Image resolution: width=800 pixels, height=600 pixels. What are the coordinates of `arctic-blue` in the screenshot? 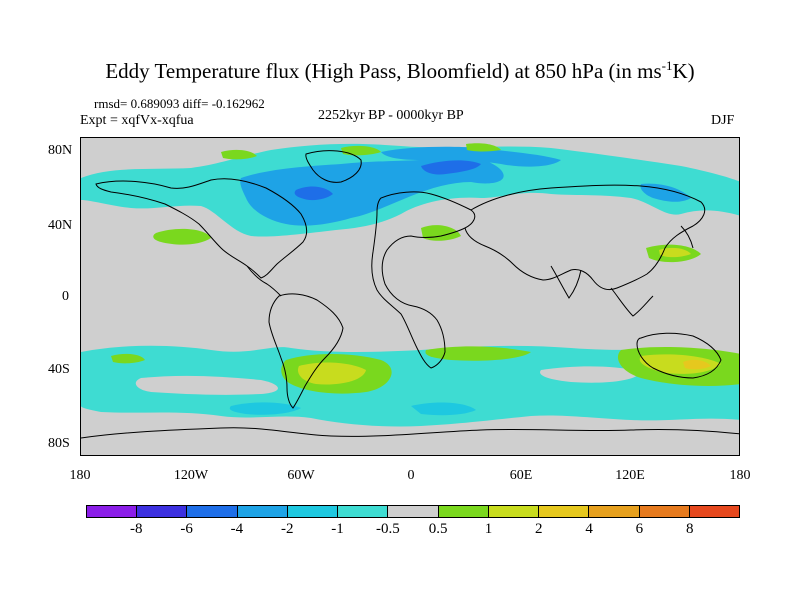 It's located at (471, 156).